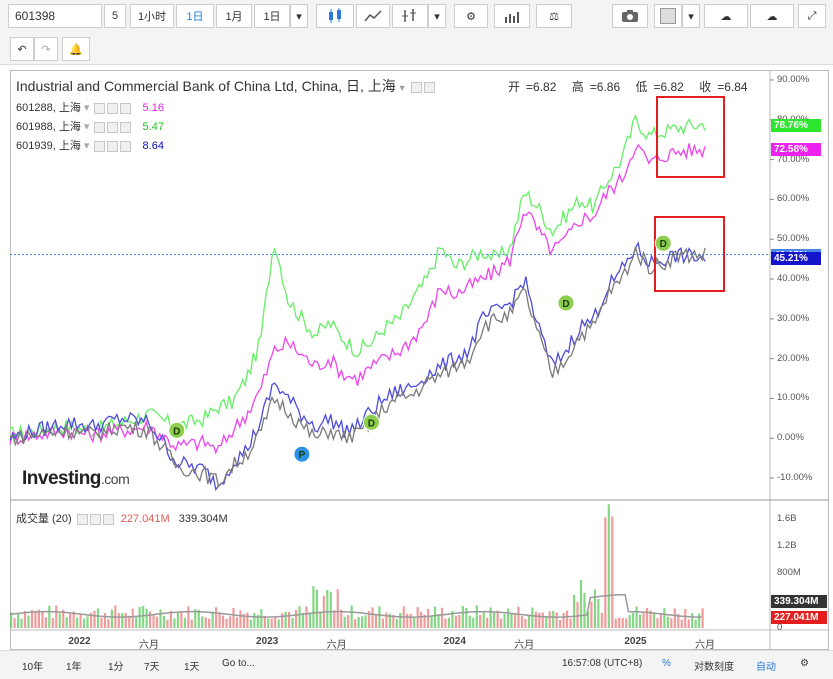  I want to click on redo-icon: ↷, so click(46, 49).